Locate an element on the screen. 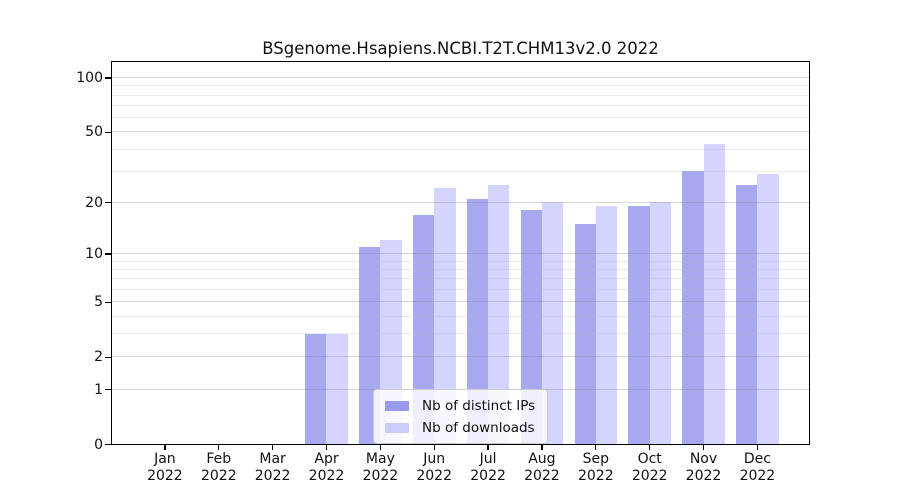 The height and width of the screenshot is (500, 900). x-tick-sep is located at coordinates (596, 447).